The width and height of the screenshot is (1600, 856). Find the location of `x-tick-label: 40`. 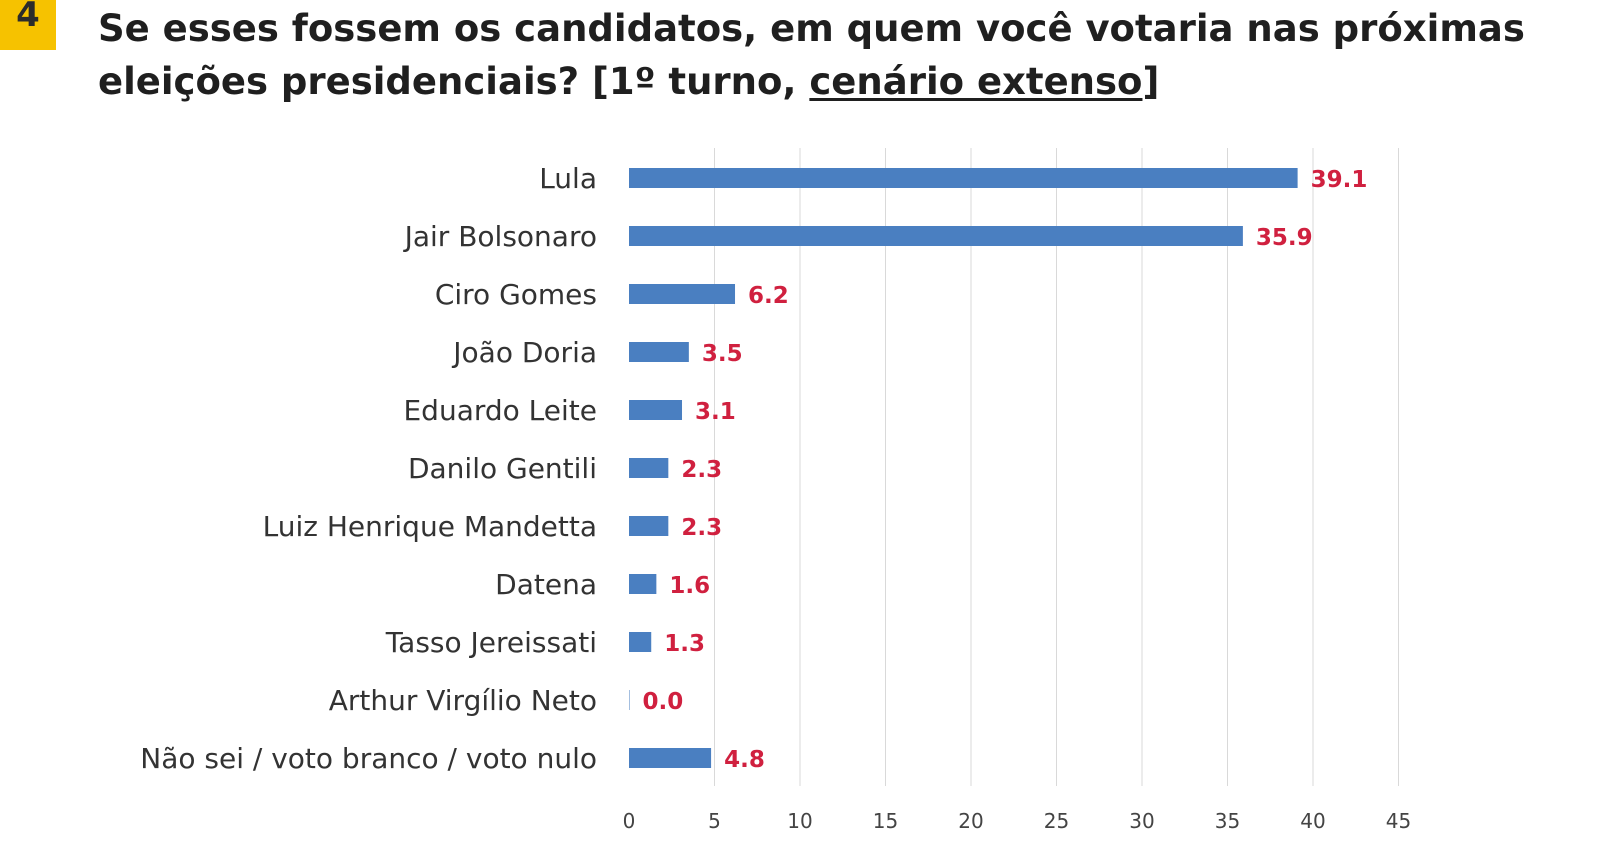

x-tick-label: 40 is located at coordinates (1312, 821).